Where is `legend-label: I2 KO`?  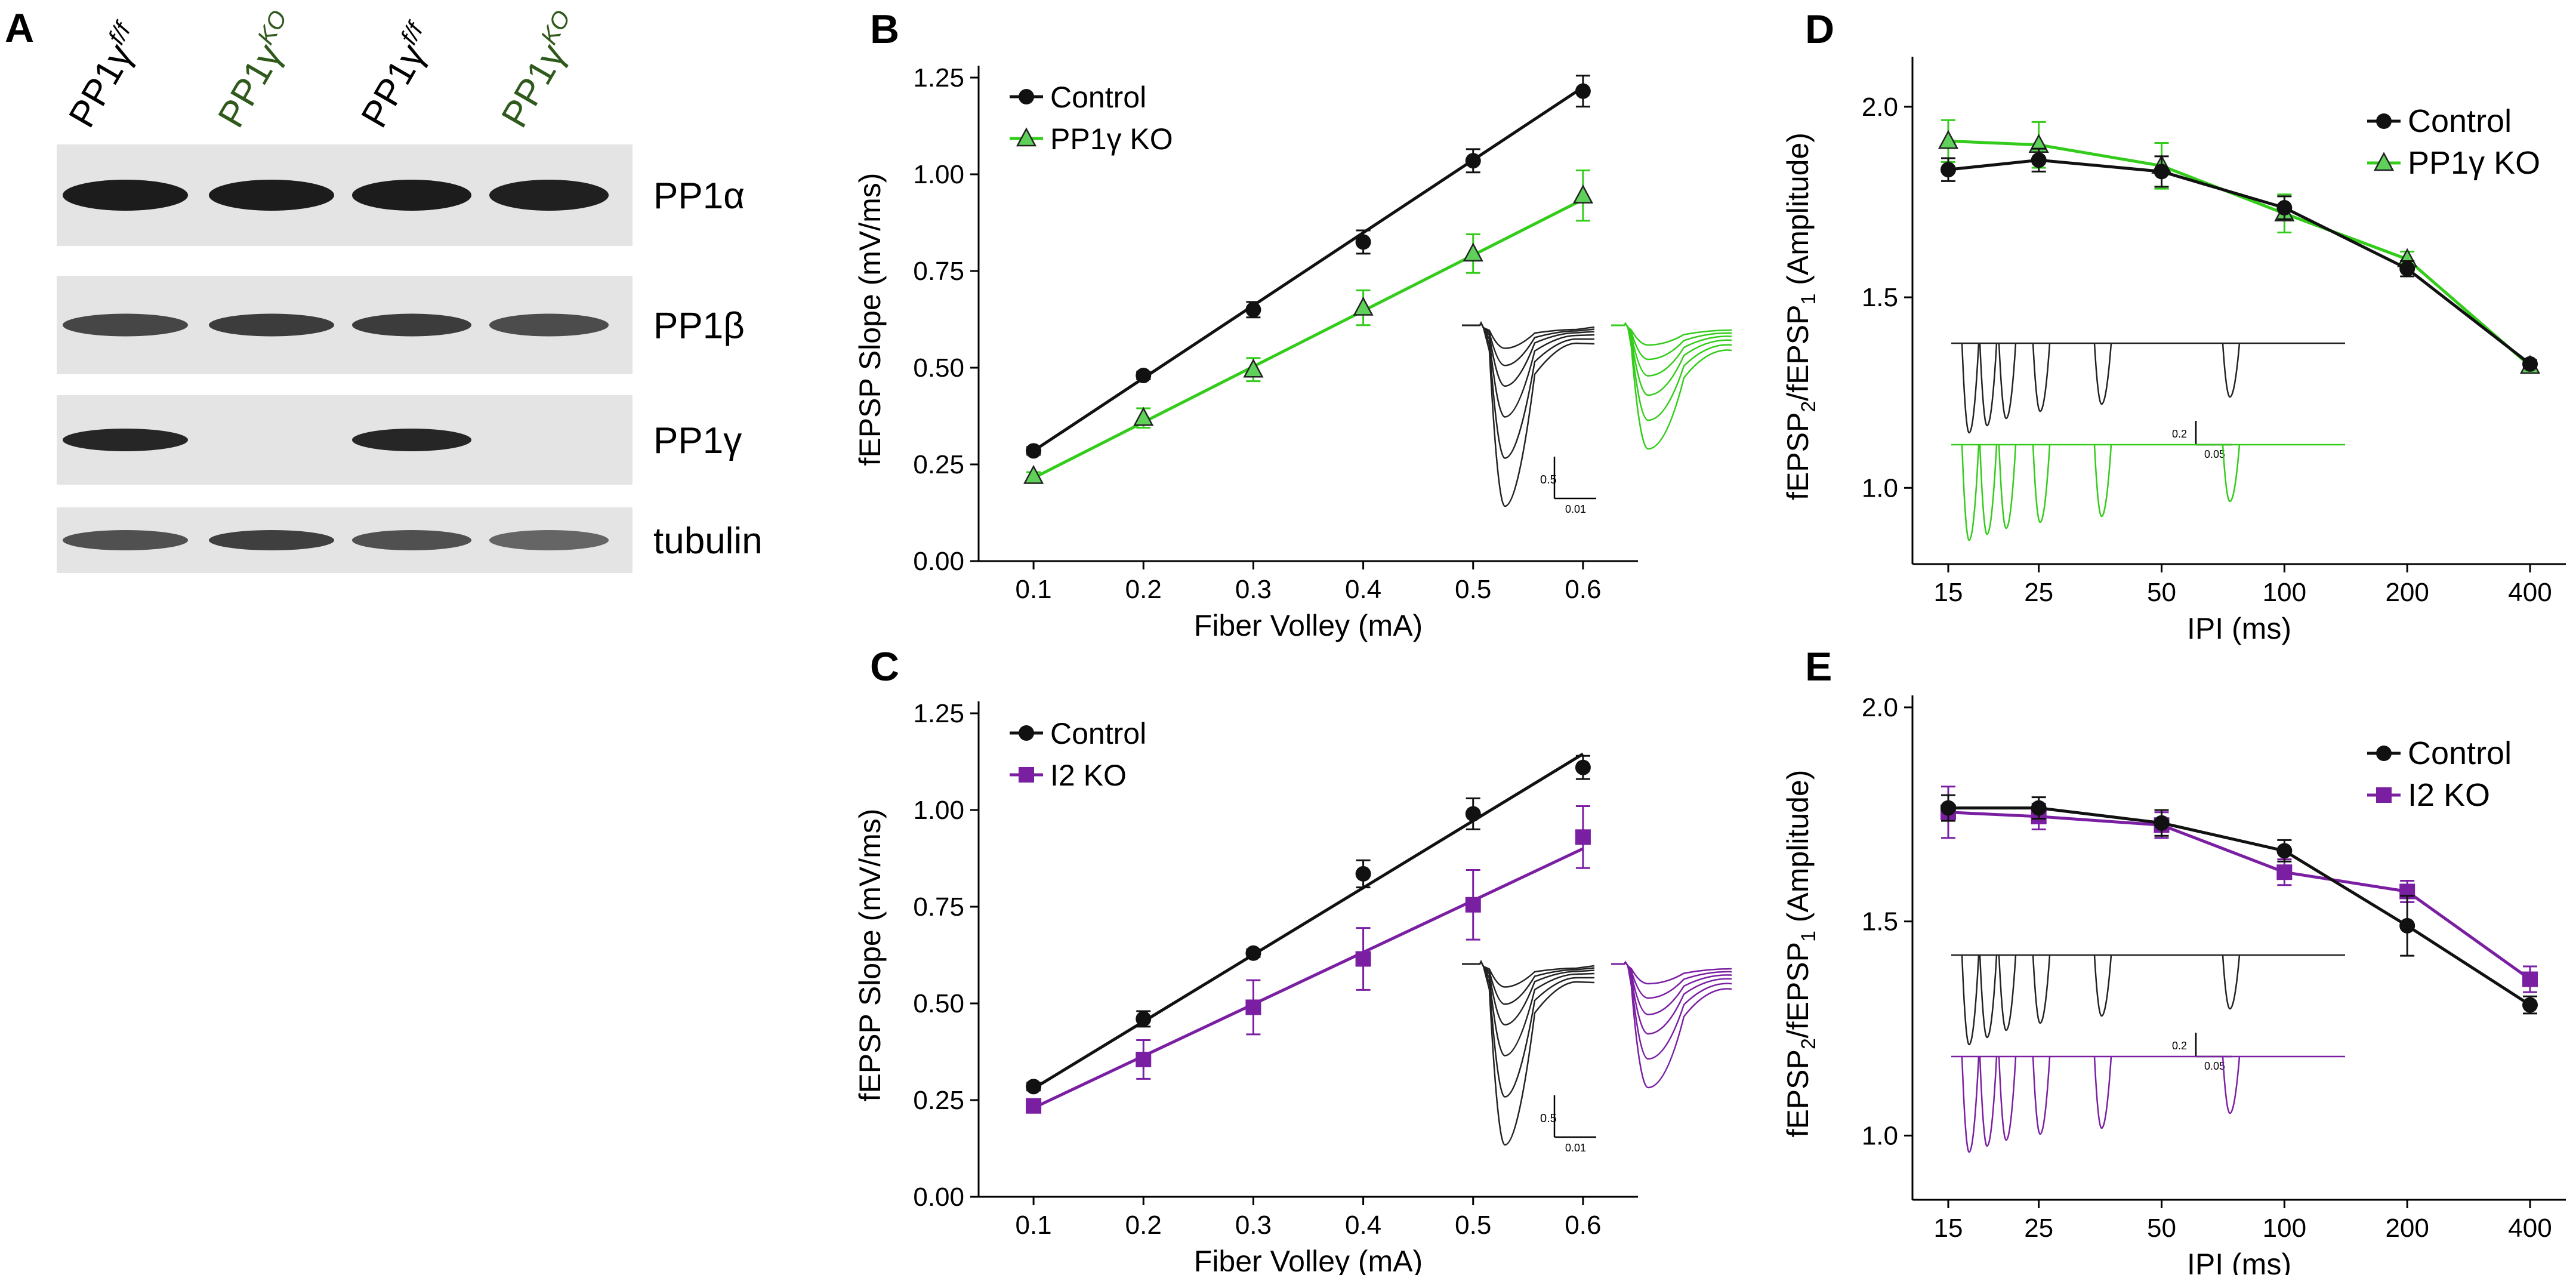 legend-label: I2 KO is located at coordinates (2449, 795).